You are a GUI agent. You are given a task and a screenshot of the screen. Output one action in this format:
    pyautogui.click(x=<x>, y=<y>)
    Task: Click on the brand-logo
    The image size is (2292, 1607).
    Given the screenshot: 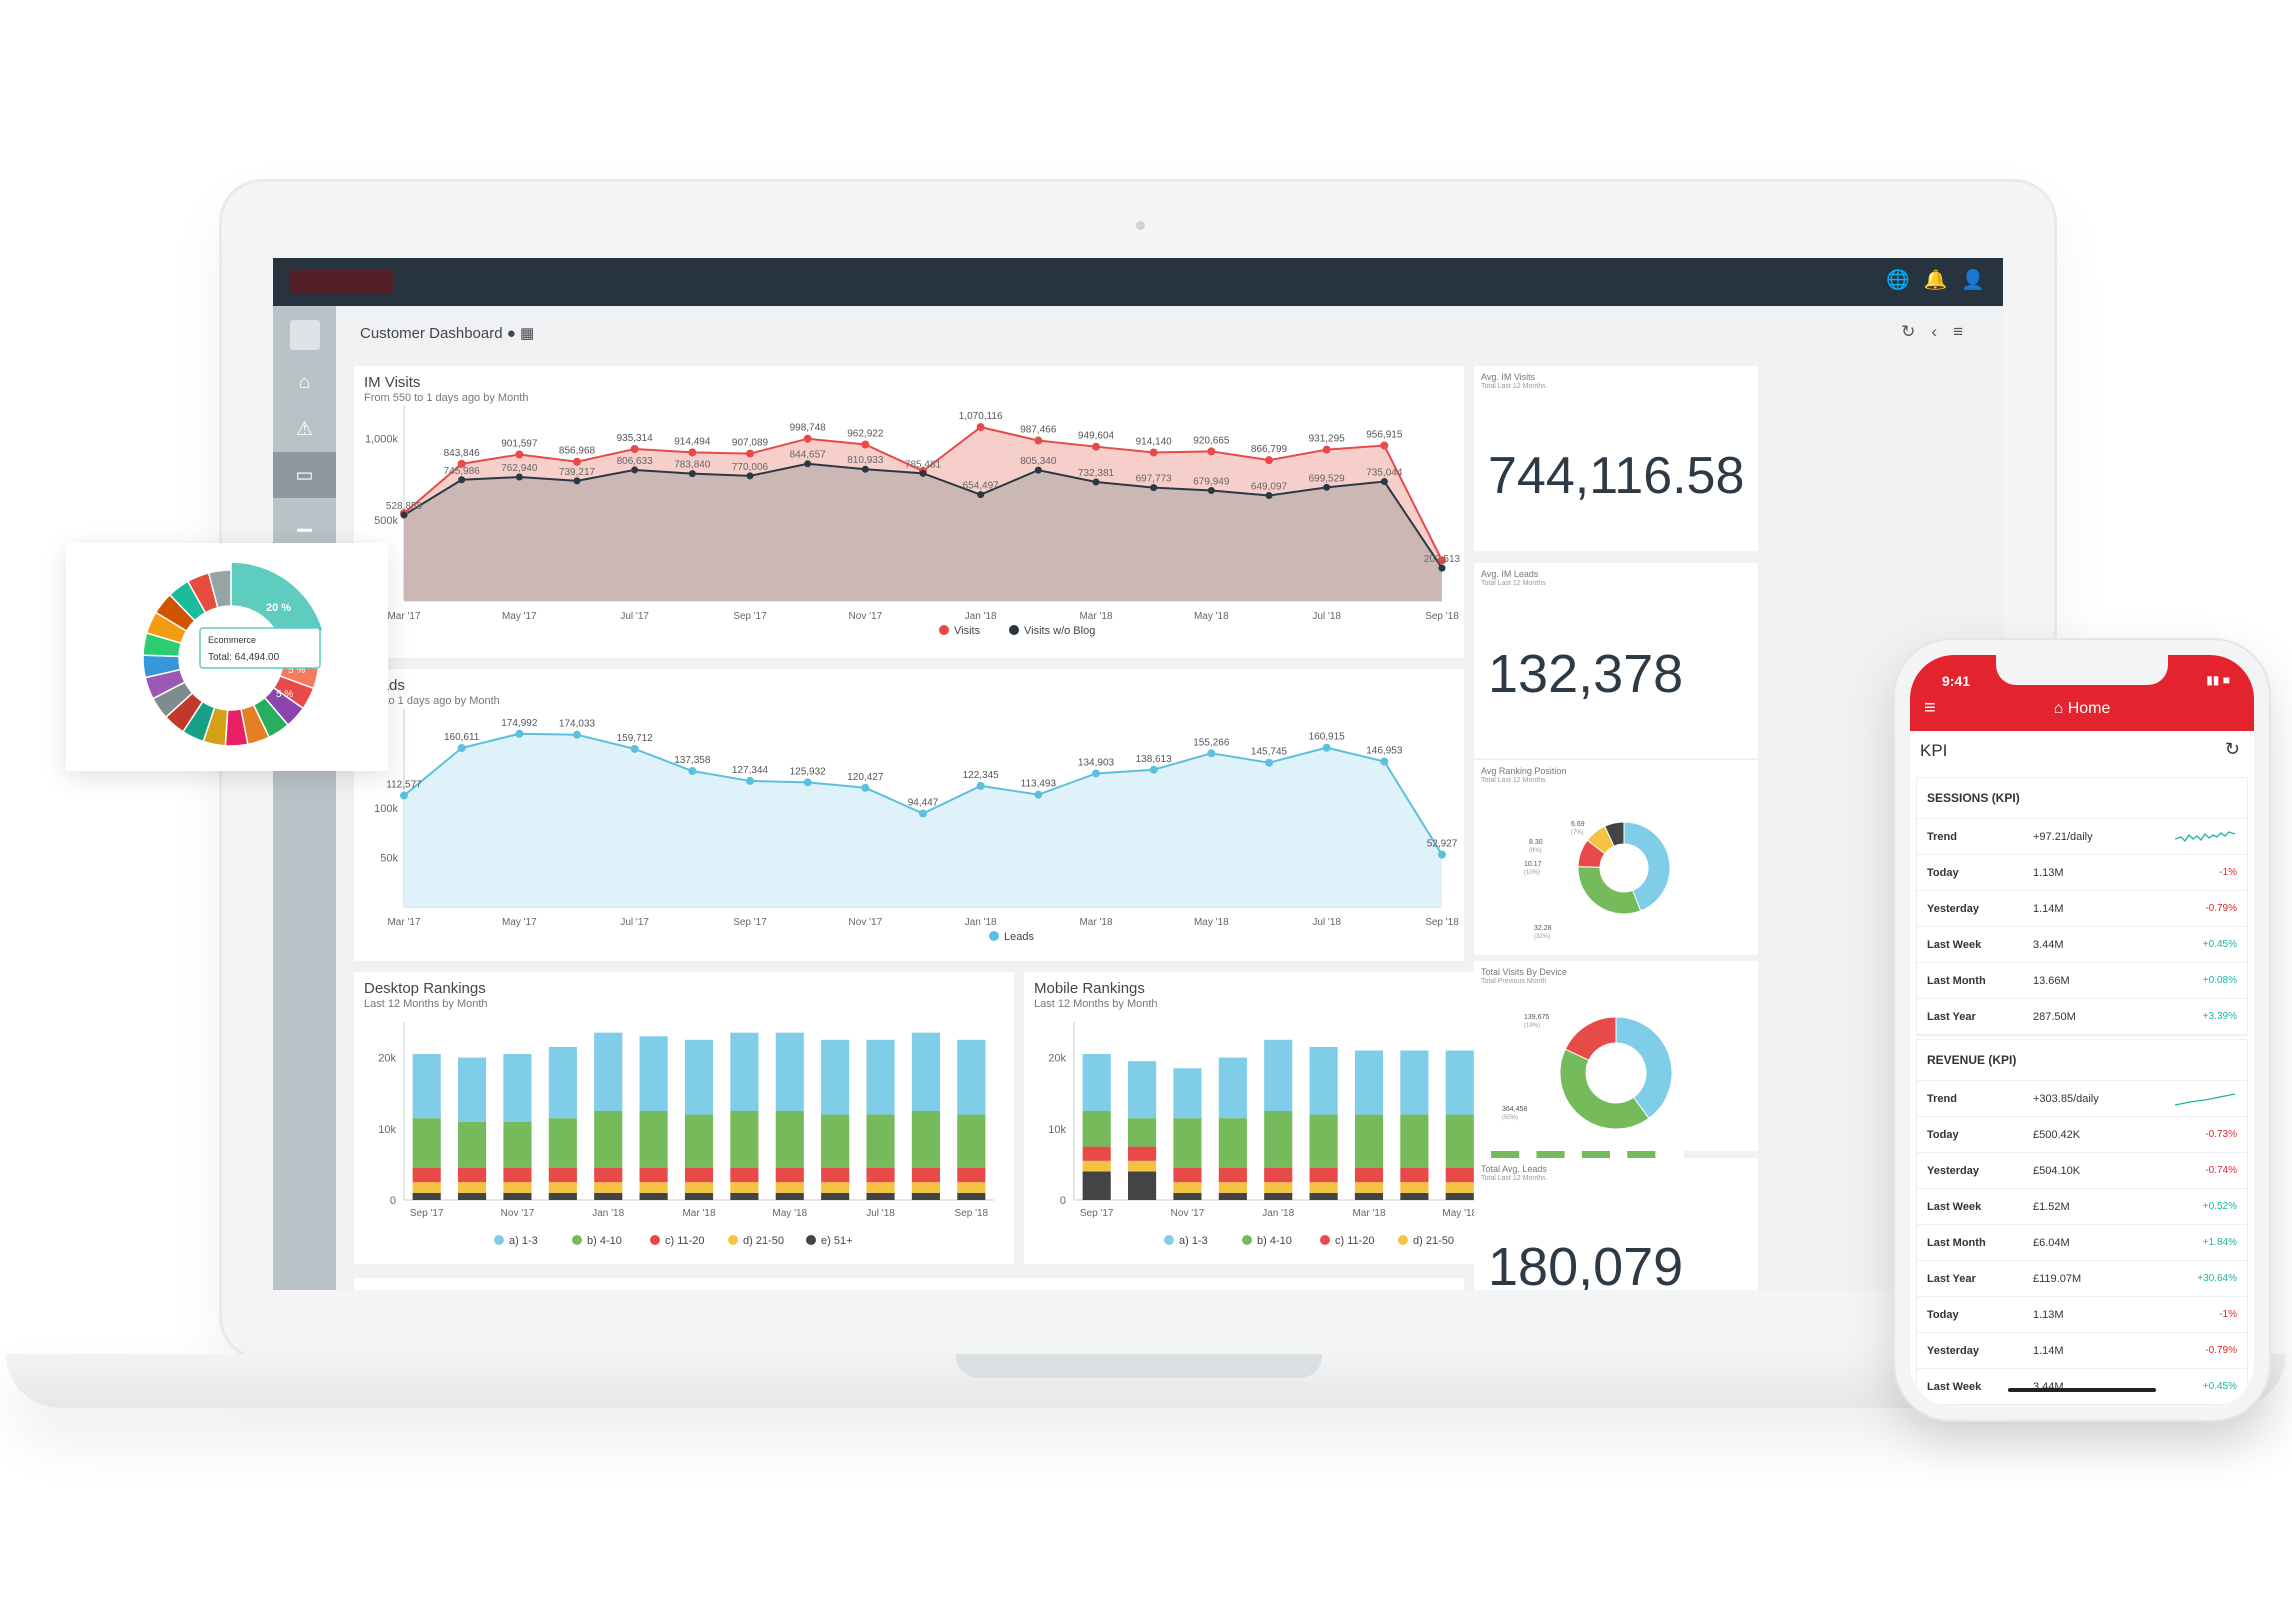 What is the action you would take?
    pyautogui.click(x=341, y=282)
    